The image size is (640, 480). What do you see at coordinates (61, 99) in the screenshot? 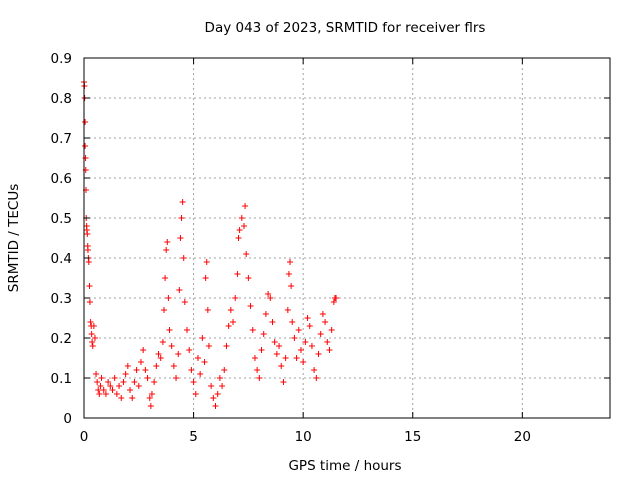
I see `y-tick-label: 0.8` at bounding box center [61, 99].